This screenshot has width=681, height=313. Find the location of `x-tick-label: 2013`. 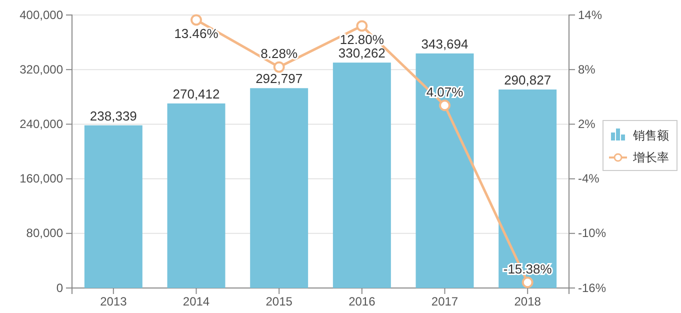

x-tick-label: 2013 is located at coordinates (114, 301).